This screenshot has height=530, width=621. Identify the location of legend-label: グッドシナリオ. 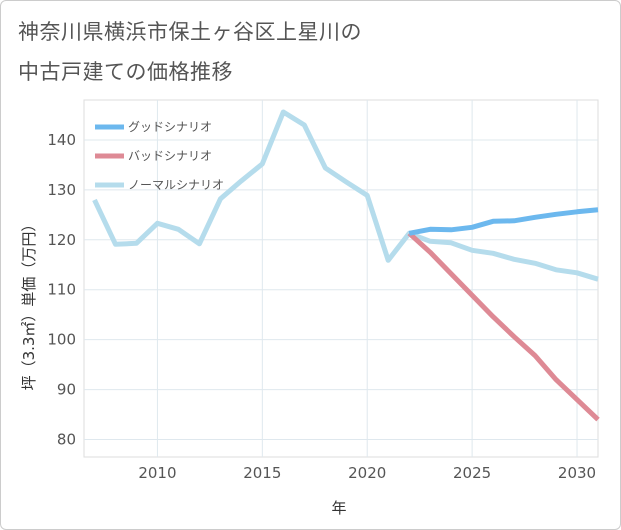
(170, 127).